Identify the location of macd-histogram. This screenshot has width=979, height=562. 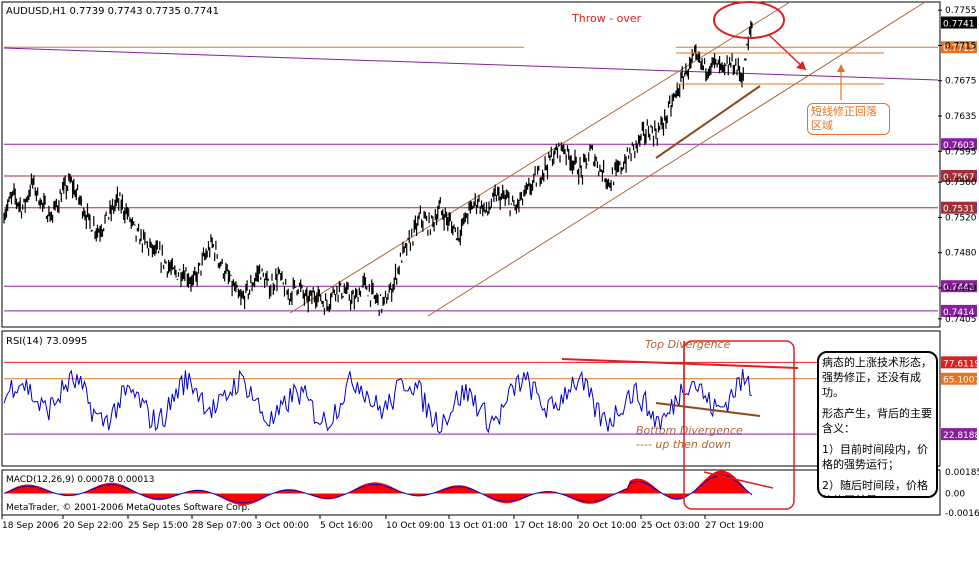
(378, 488).